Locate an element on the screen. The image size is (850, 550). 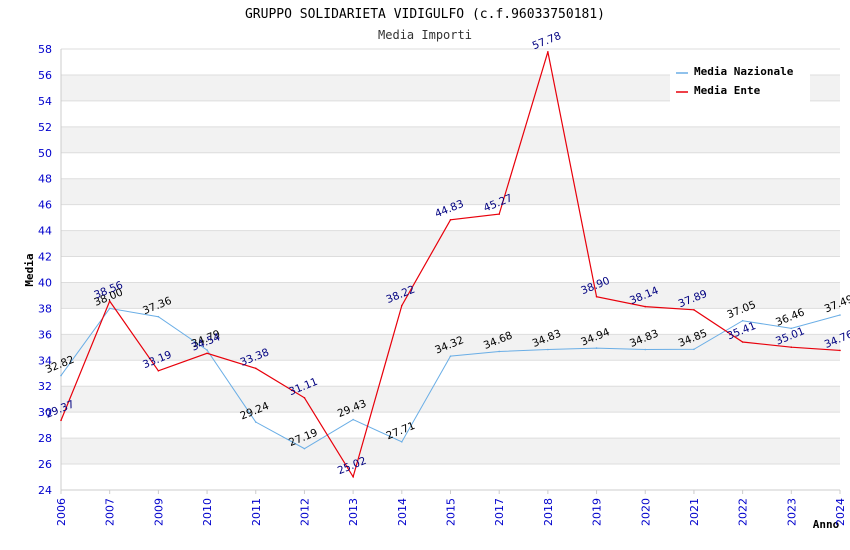
legend: Media Nazionale Media Ente is located at coordinates (740, 81).